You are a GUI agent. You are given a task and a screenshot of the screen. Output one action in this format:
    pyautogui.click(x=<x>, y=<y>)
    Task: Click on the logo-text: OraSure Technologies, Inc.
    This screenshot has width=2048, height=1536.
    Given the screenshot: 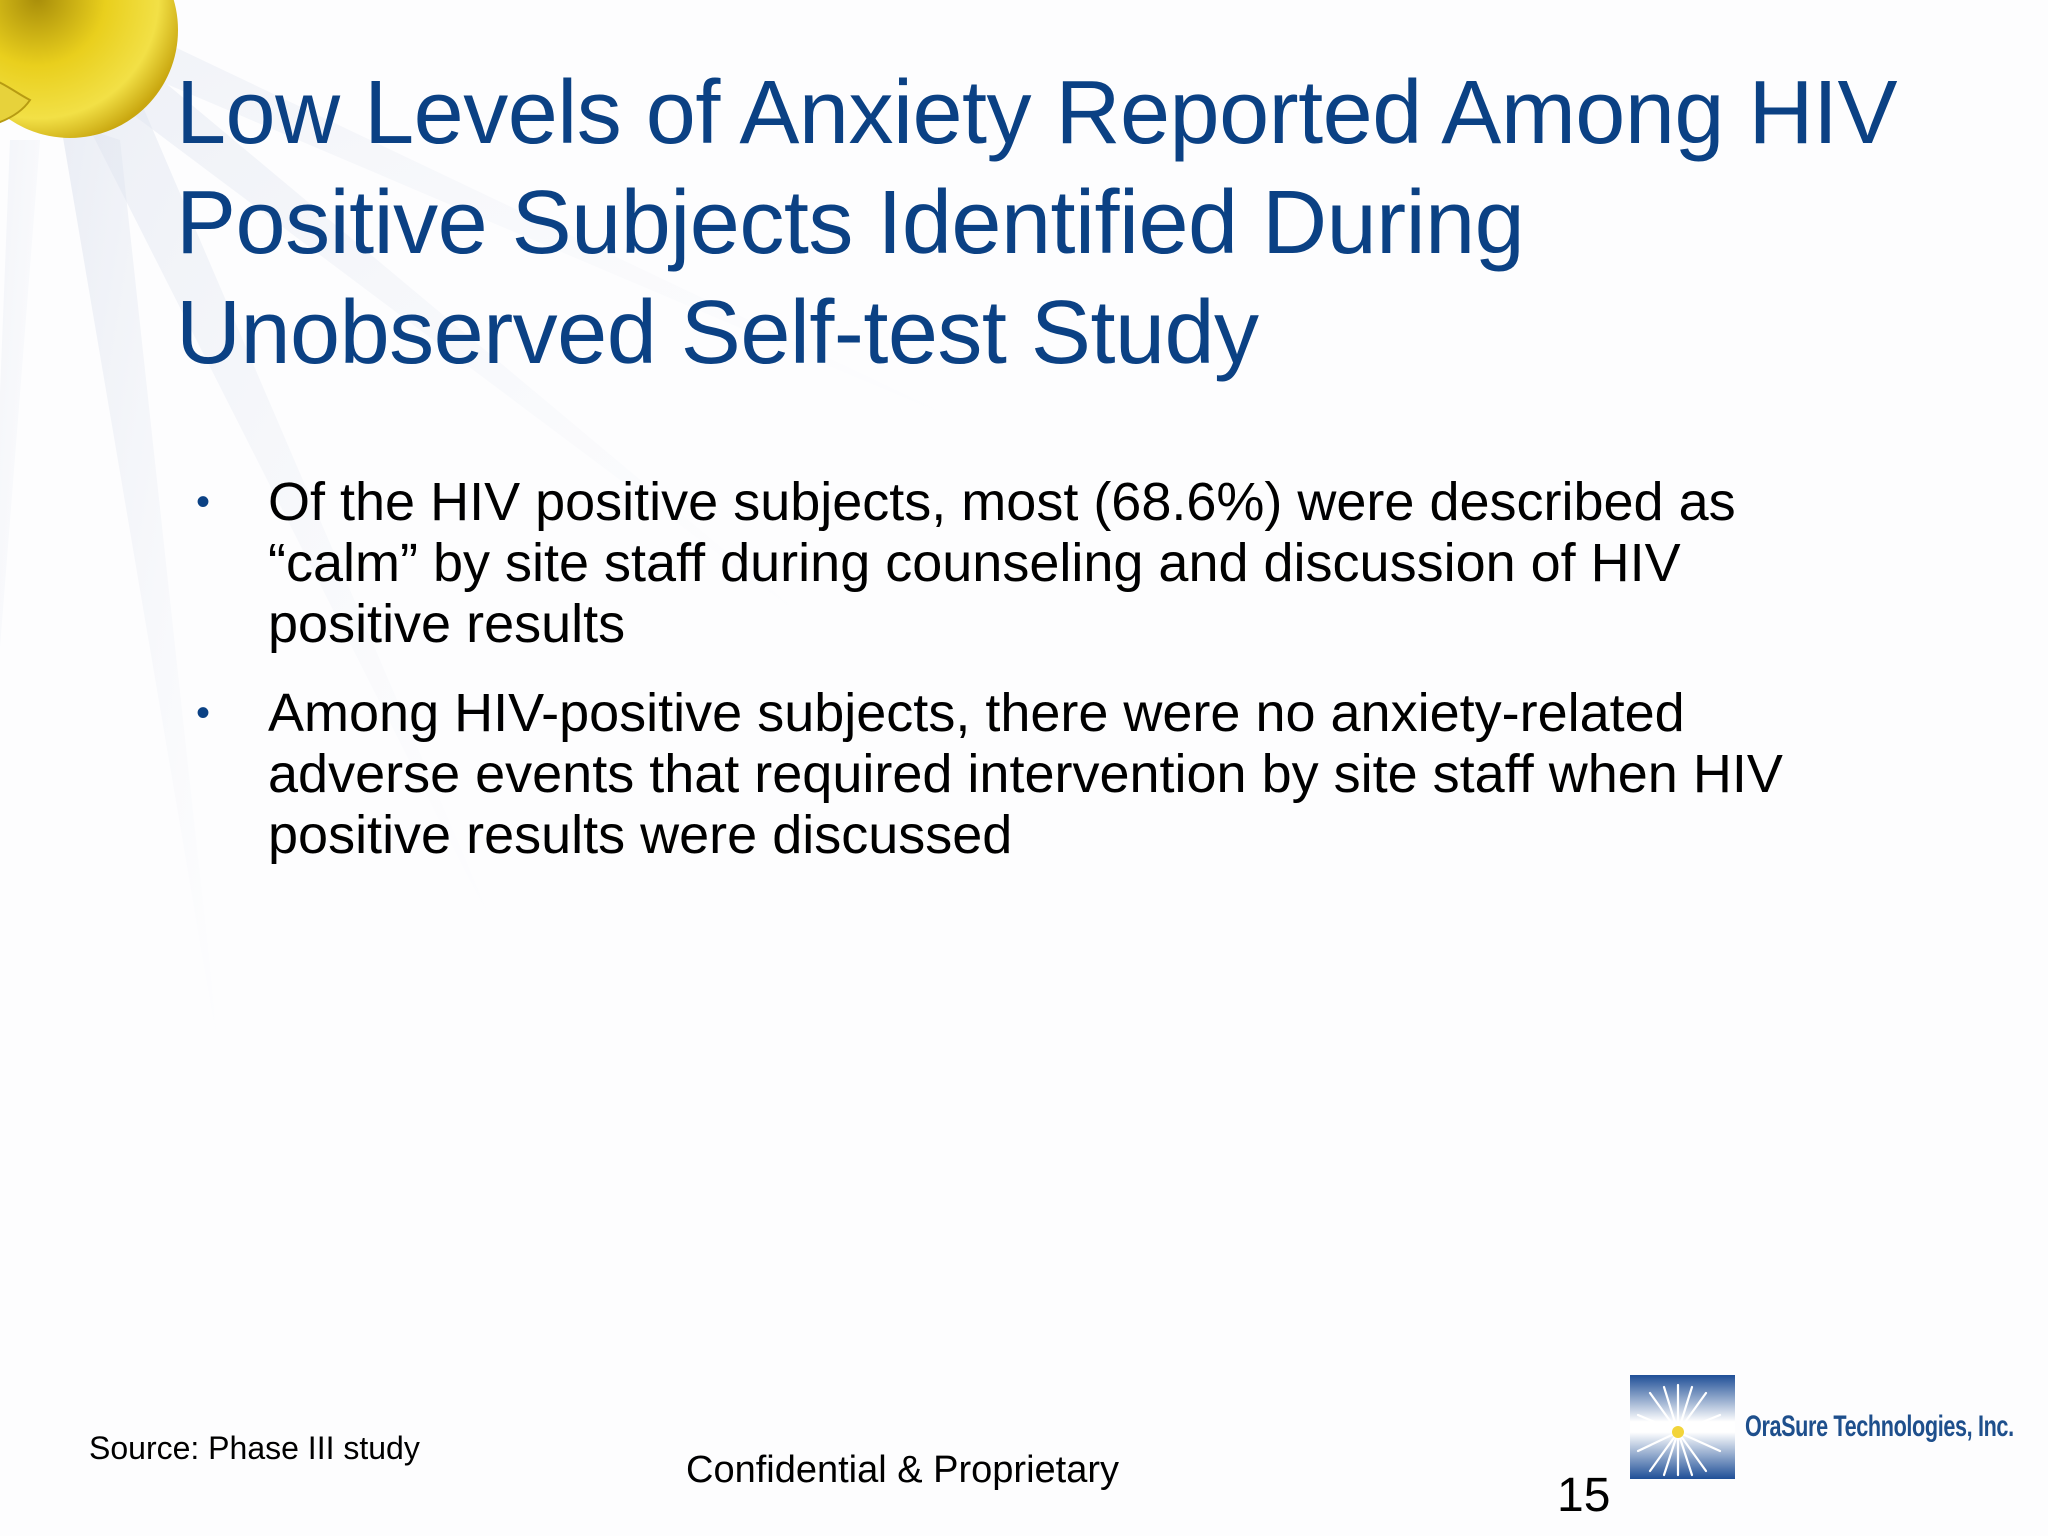 What is the action you would take?
    pyautogui.click(x=1879, y=1426)
    